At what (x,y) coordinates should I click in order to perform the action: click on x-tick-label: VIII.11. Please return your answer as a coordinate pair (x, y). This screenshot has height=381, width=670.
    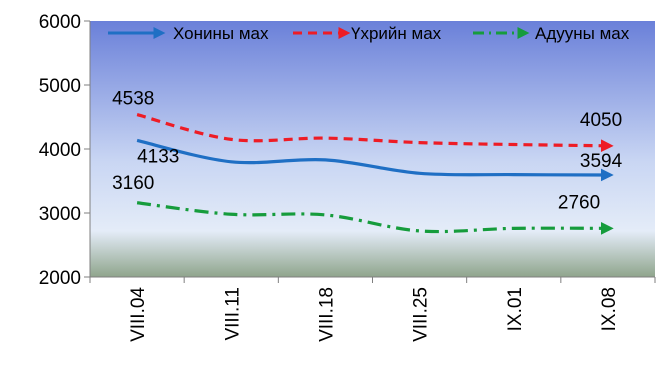
    Looking at the image, I should click on (232, 314).